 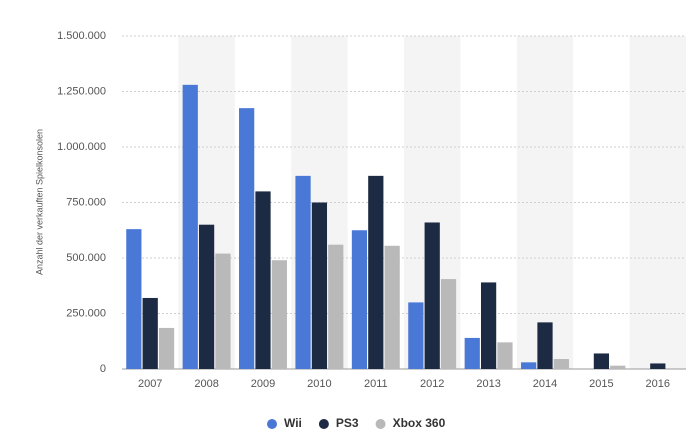 What do you see at coordinates (347, 423) in the screenshot?
I see `legend-label: PS3` at bounding box center [347, 423].